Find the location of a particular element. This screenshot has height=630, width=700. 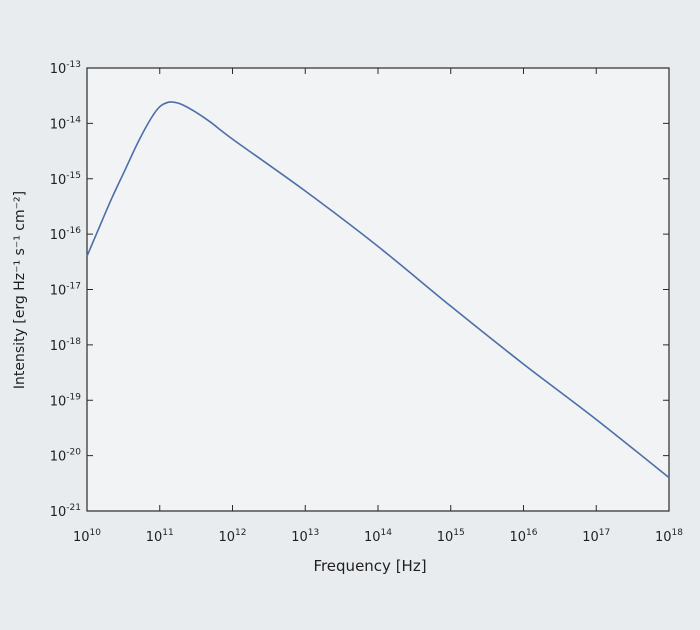

x-tick-label: 1015 is located at coordinates (451, 536).